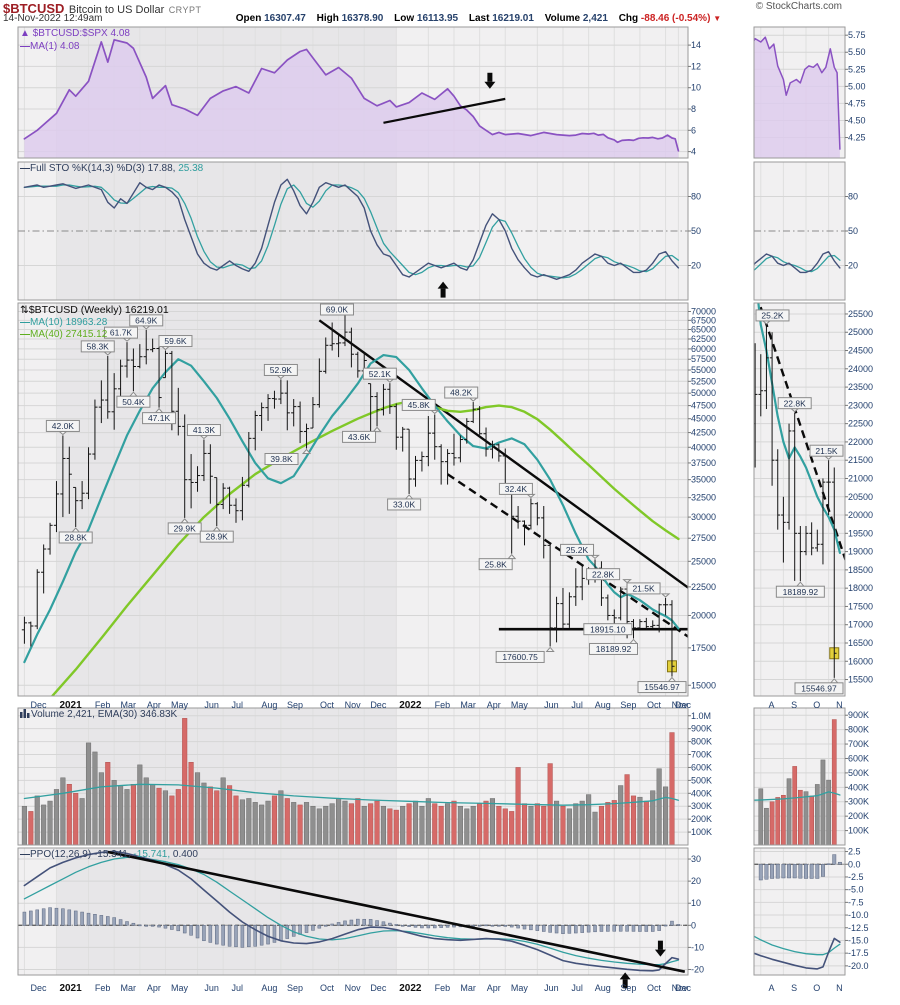 The height and width of the screenshot is (1005, 900). Describe the element at coordinates (703, 359) in the screenshot. I see `svg-text: 57500` at that location.